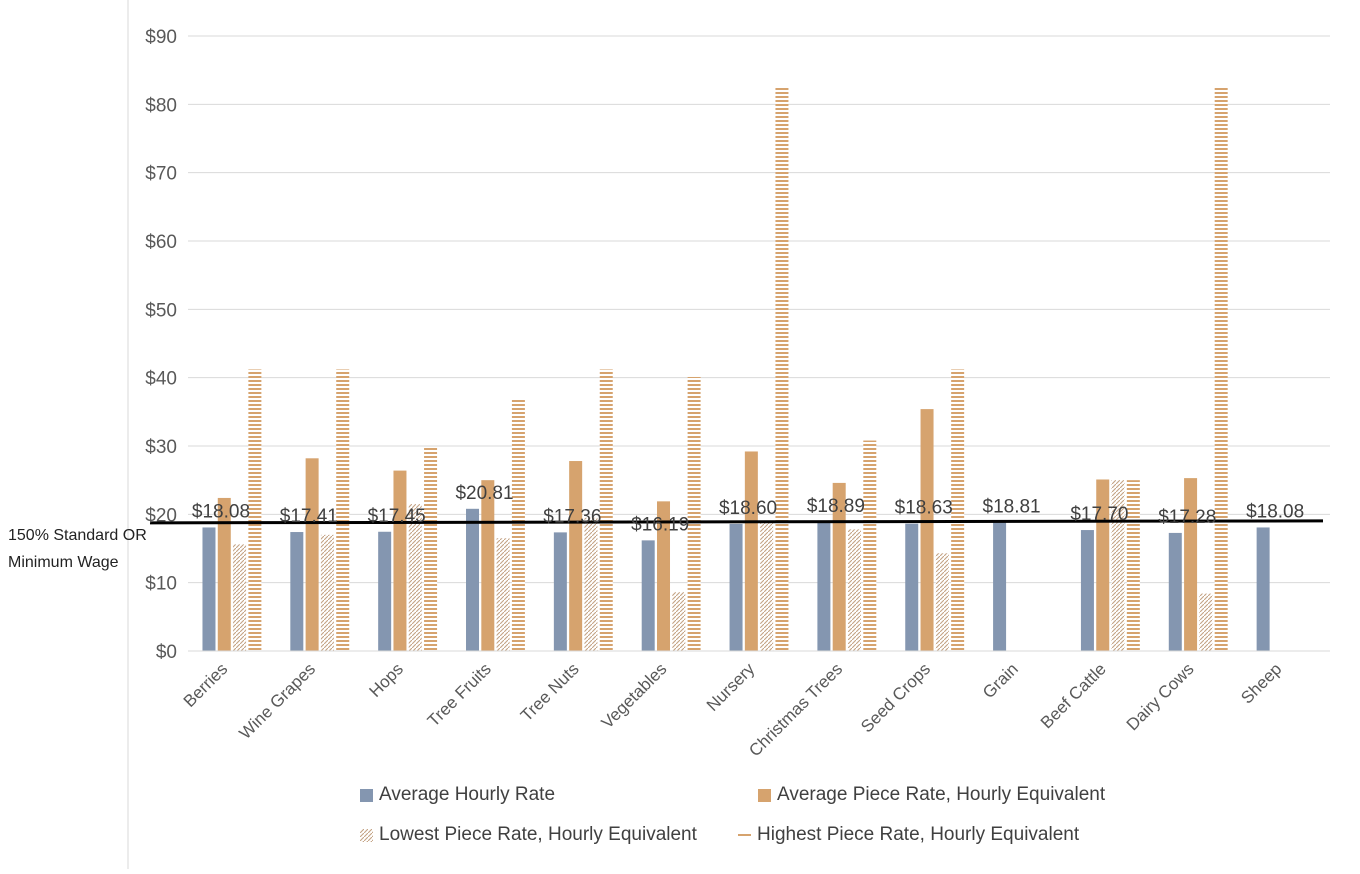 The width and height of the screenshot is (1360, 874). I want to click on reference-line, so click(736, 522).